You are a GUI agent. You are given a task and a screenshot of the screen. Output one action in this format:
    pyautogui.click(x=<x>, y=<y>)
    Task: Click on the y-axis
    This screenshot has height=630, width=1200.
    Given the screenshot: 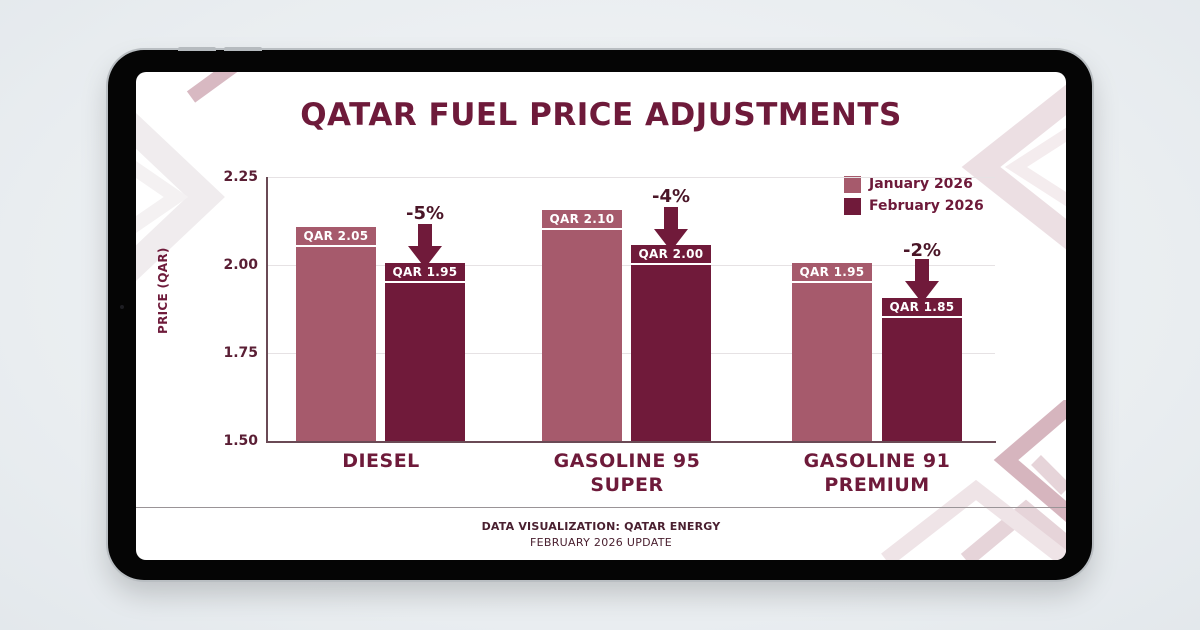 What is the action you would take?
    pyautogui.click(x=267, y=309)
    